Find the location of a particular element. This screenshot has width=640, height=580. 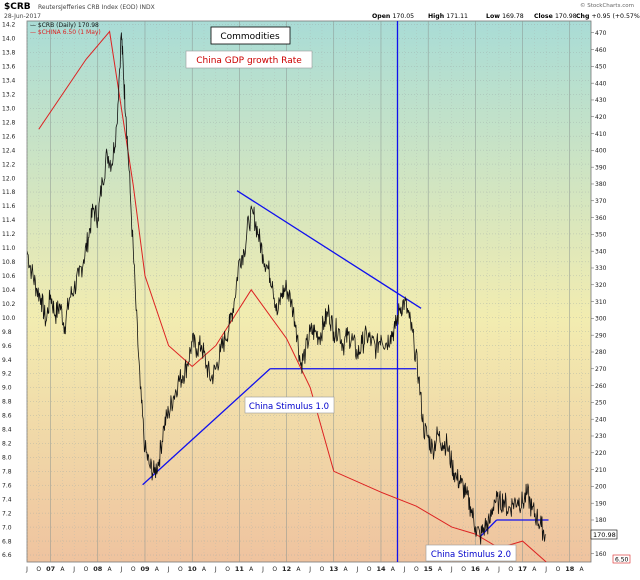

left-tick-label: 6.8 is located at coordinates (7, 541).